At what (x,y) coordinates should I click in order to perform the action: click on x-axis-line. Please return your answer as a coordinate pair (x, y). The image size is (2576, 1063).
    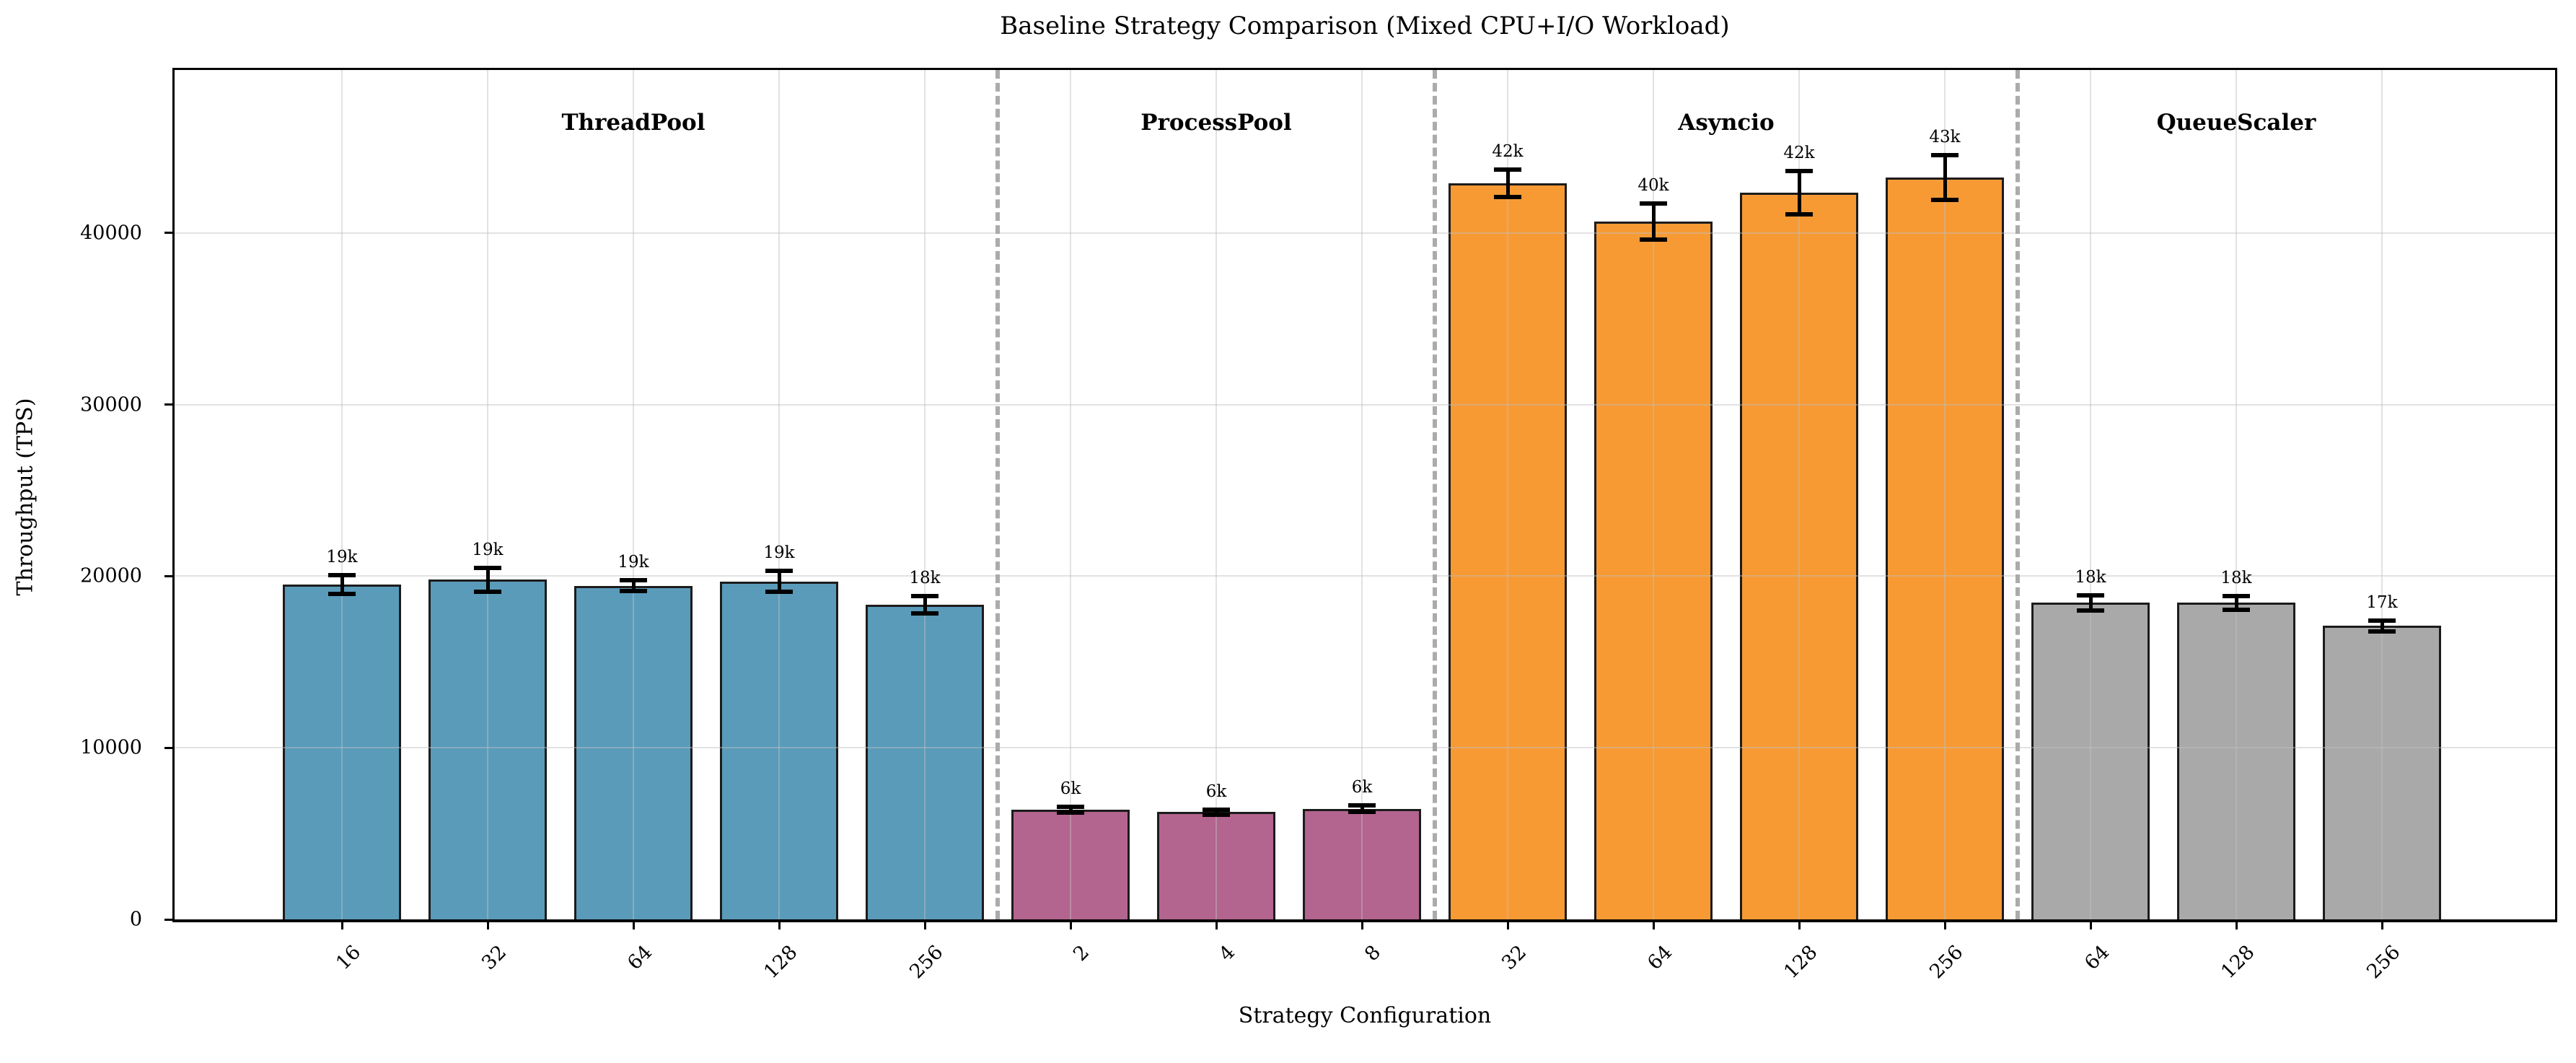
    Looking at the image, I should click on (1364, 920).